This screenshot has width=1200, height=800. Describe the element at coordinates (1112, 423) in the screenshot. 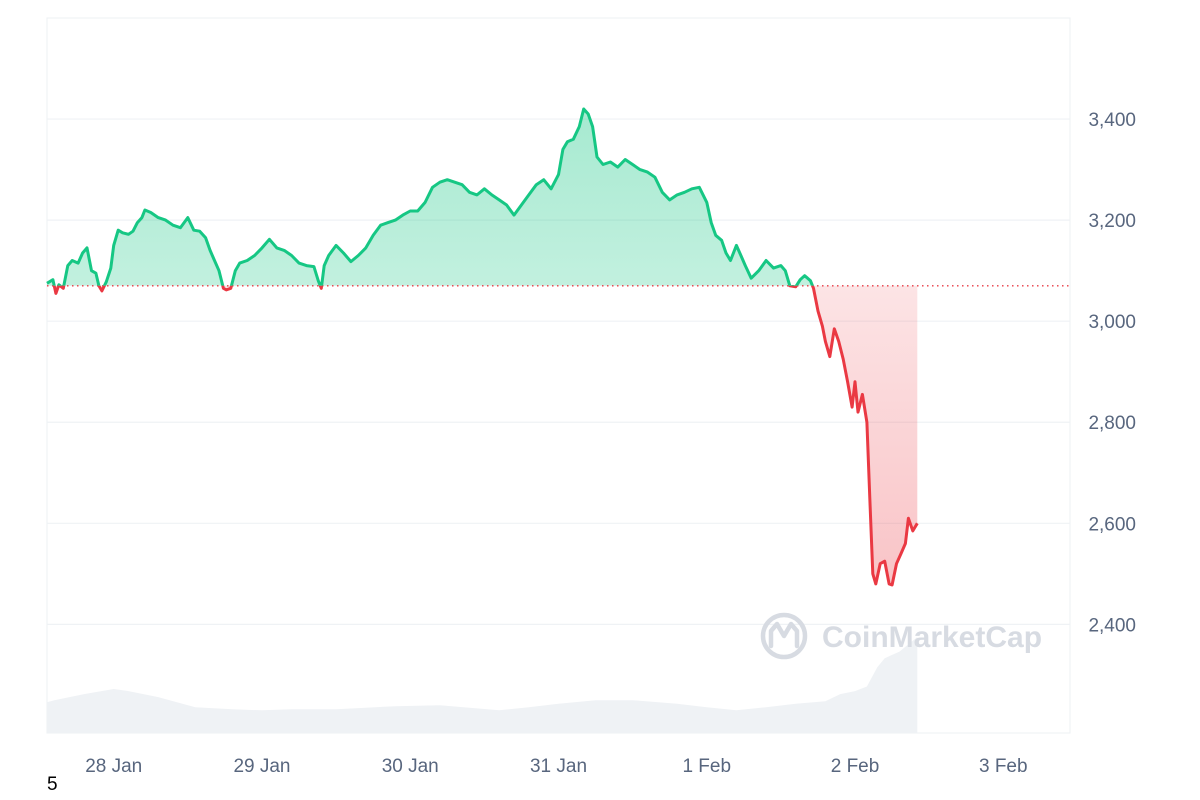

I see `y-tick-label: 2,800` at that location.